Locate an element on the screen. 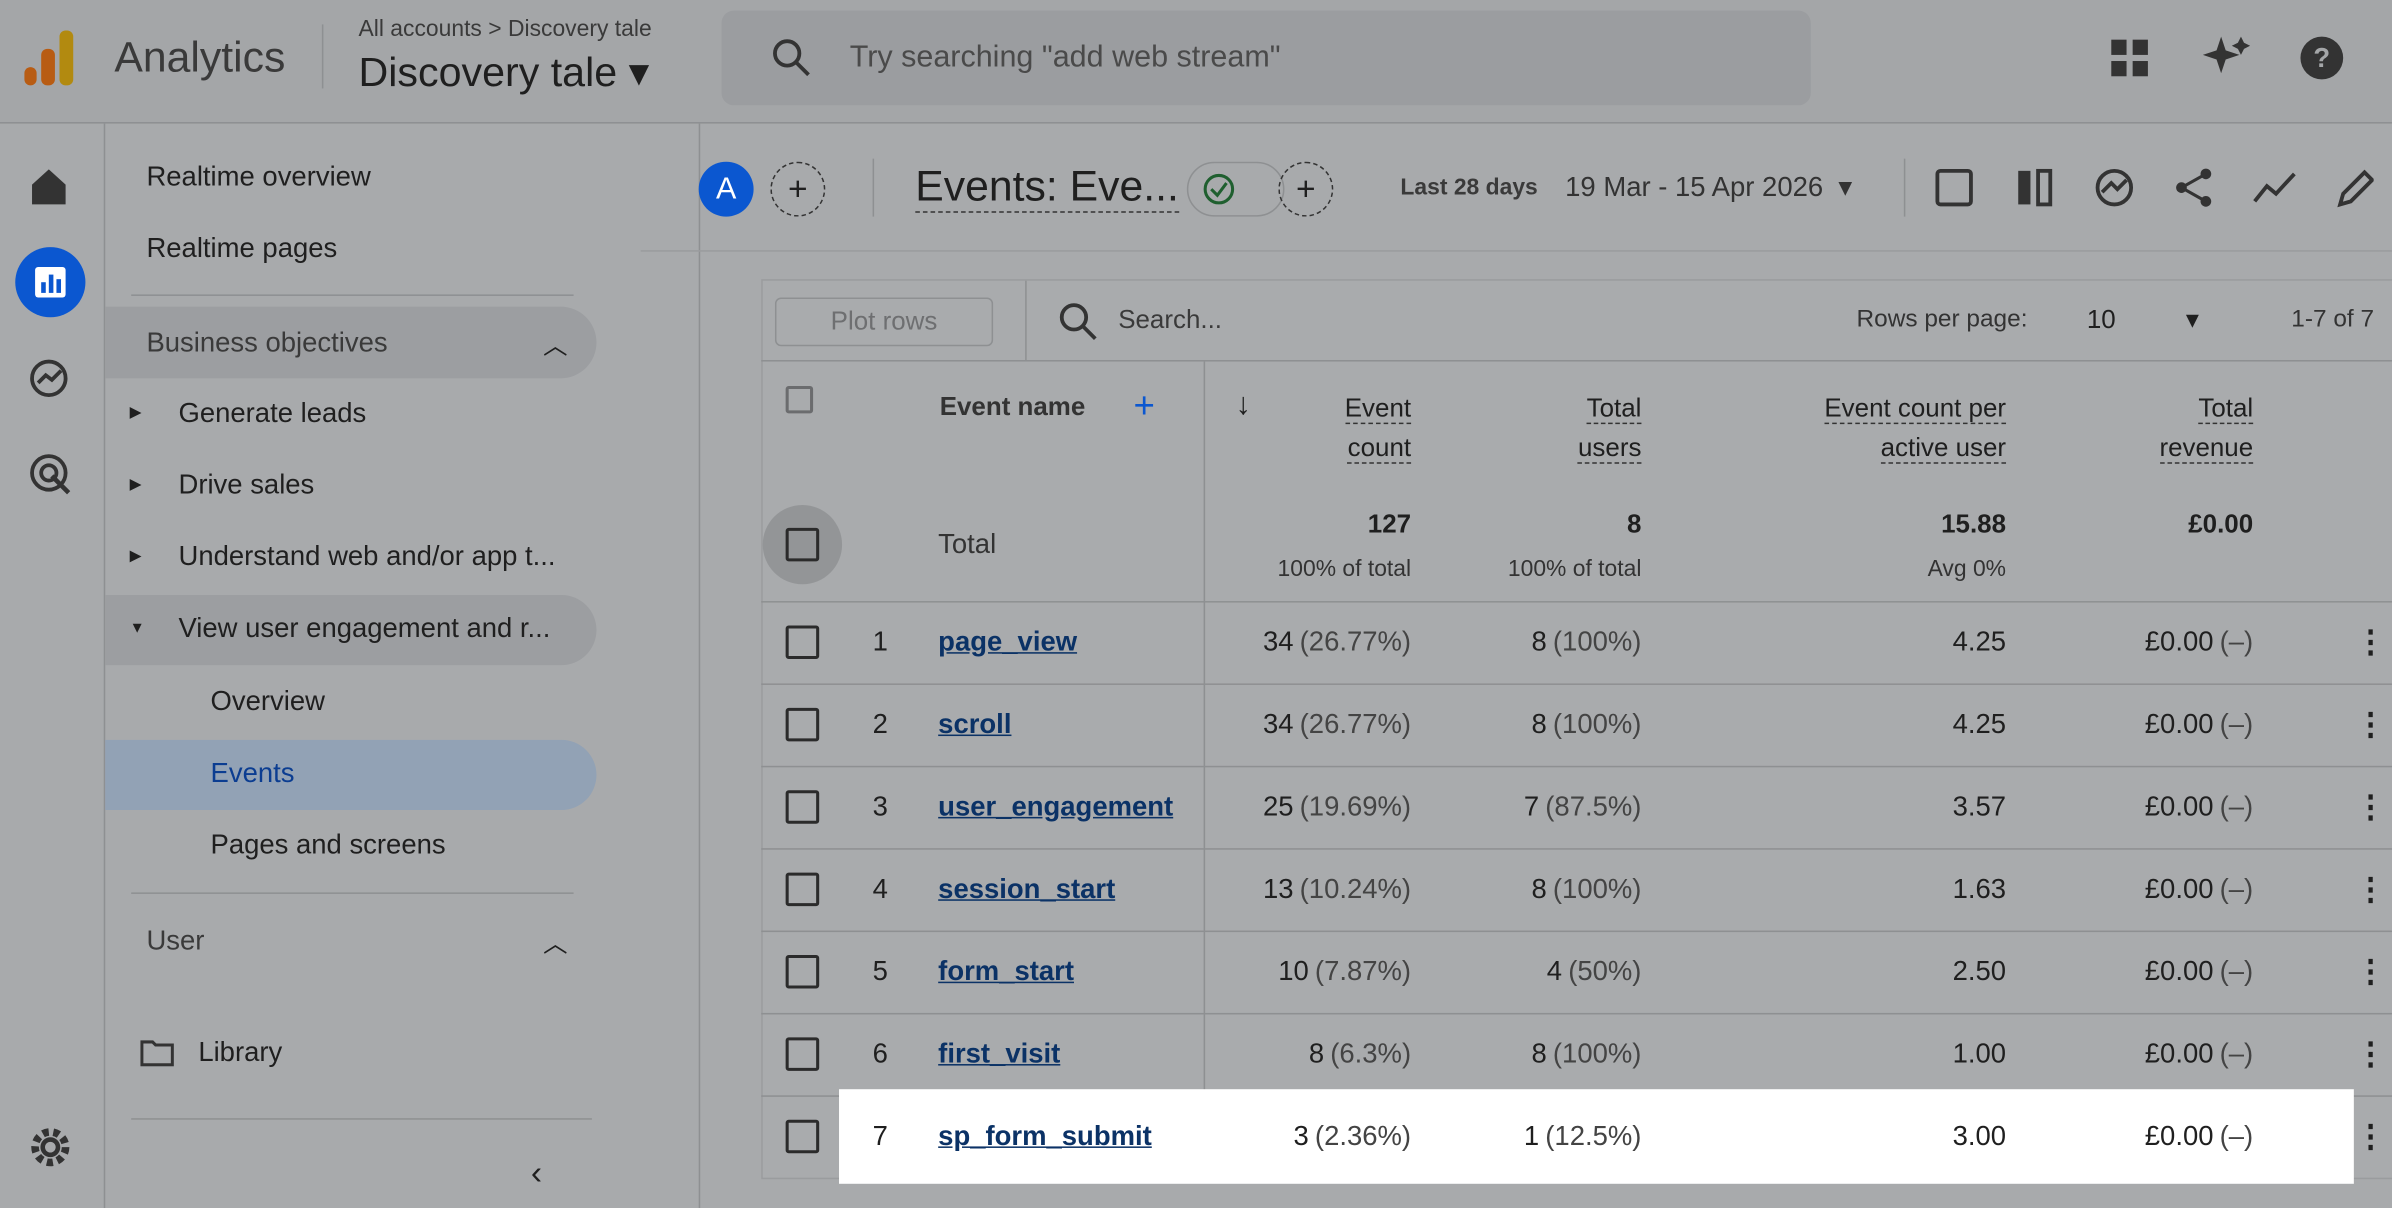 Image resolution: width=2392 pixels, height=1208 pixels. nav-subitem: Overview is located at coordinates (267, 701).